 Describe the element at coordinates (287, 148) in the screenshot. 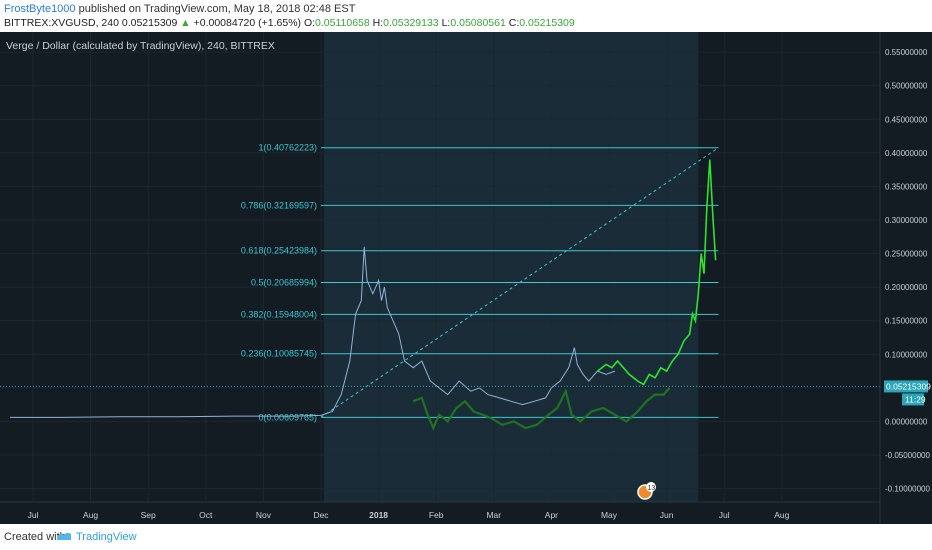

I see `fib-level-label: 1(0.40762223)` at that location.